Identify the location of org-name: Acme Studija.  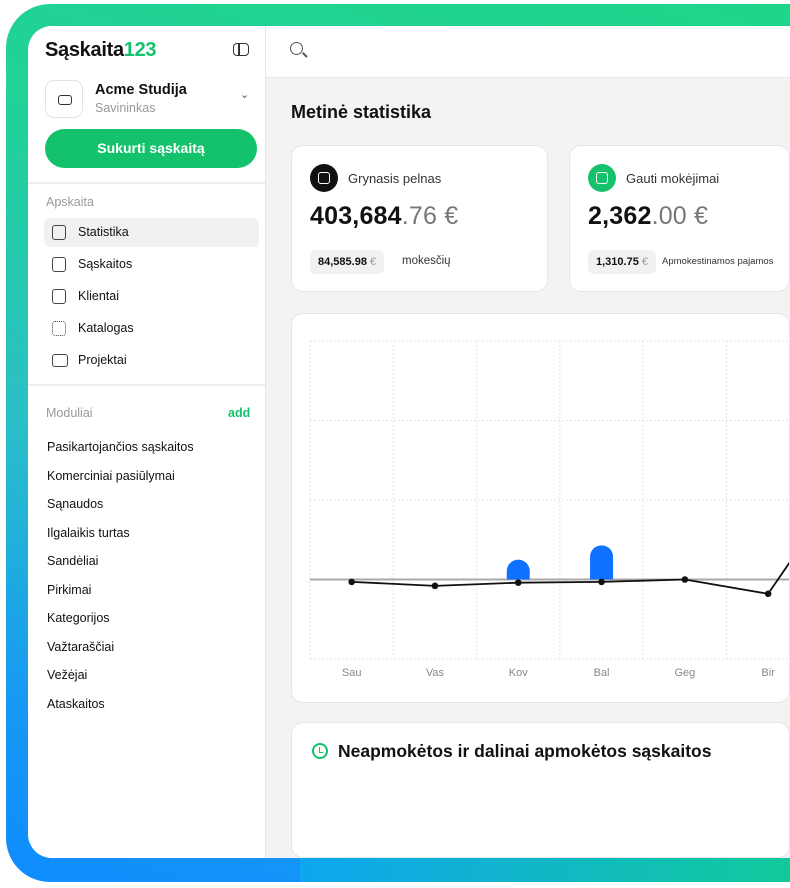
(141, 90).